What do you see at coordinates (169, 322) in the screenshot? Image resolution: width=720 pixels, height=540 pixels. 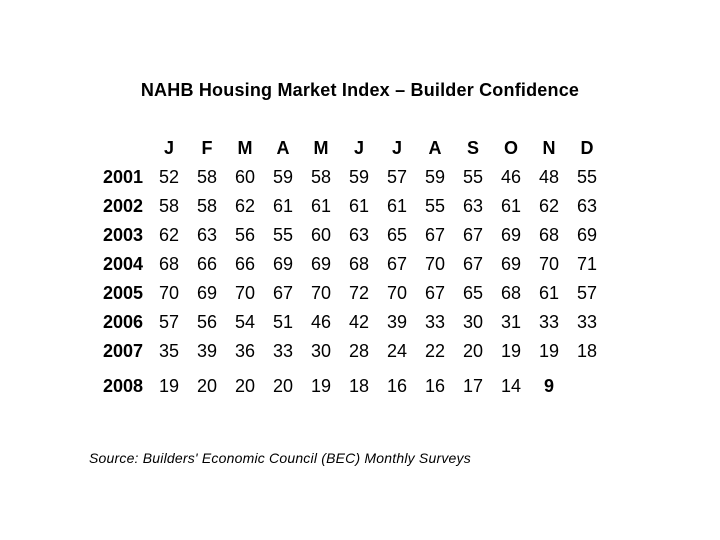 I see `value-2006-J1: 57` at bounding box center [169, 322].